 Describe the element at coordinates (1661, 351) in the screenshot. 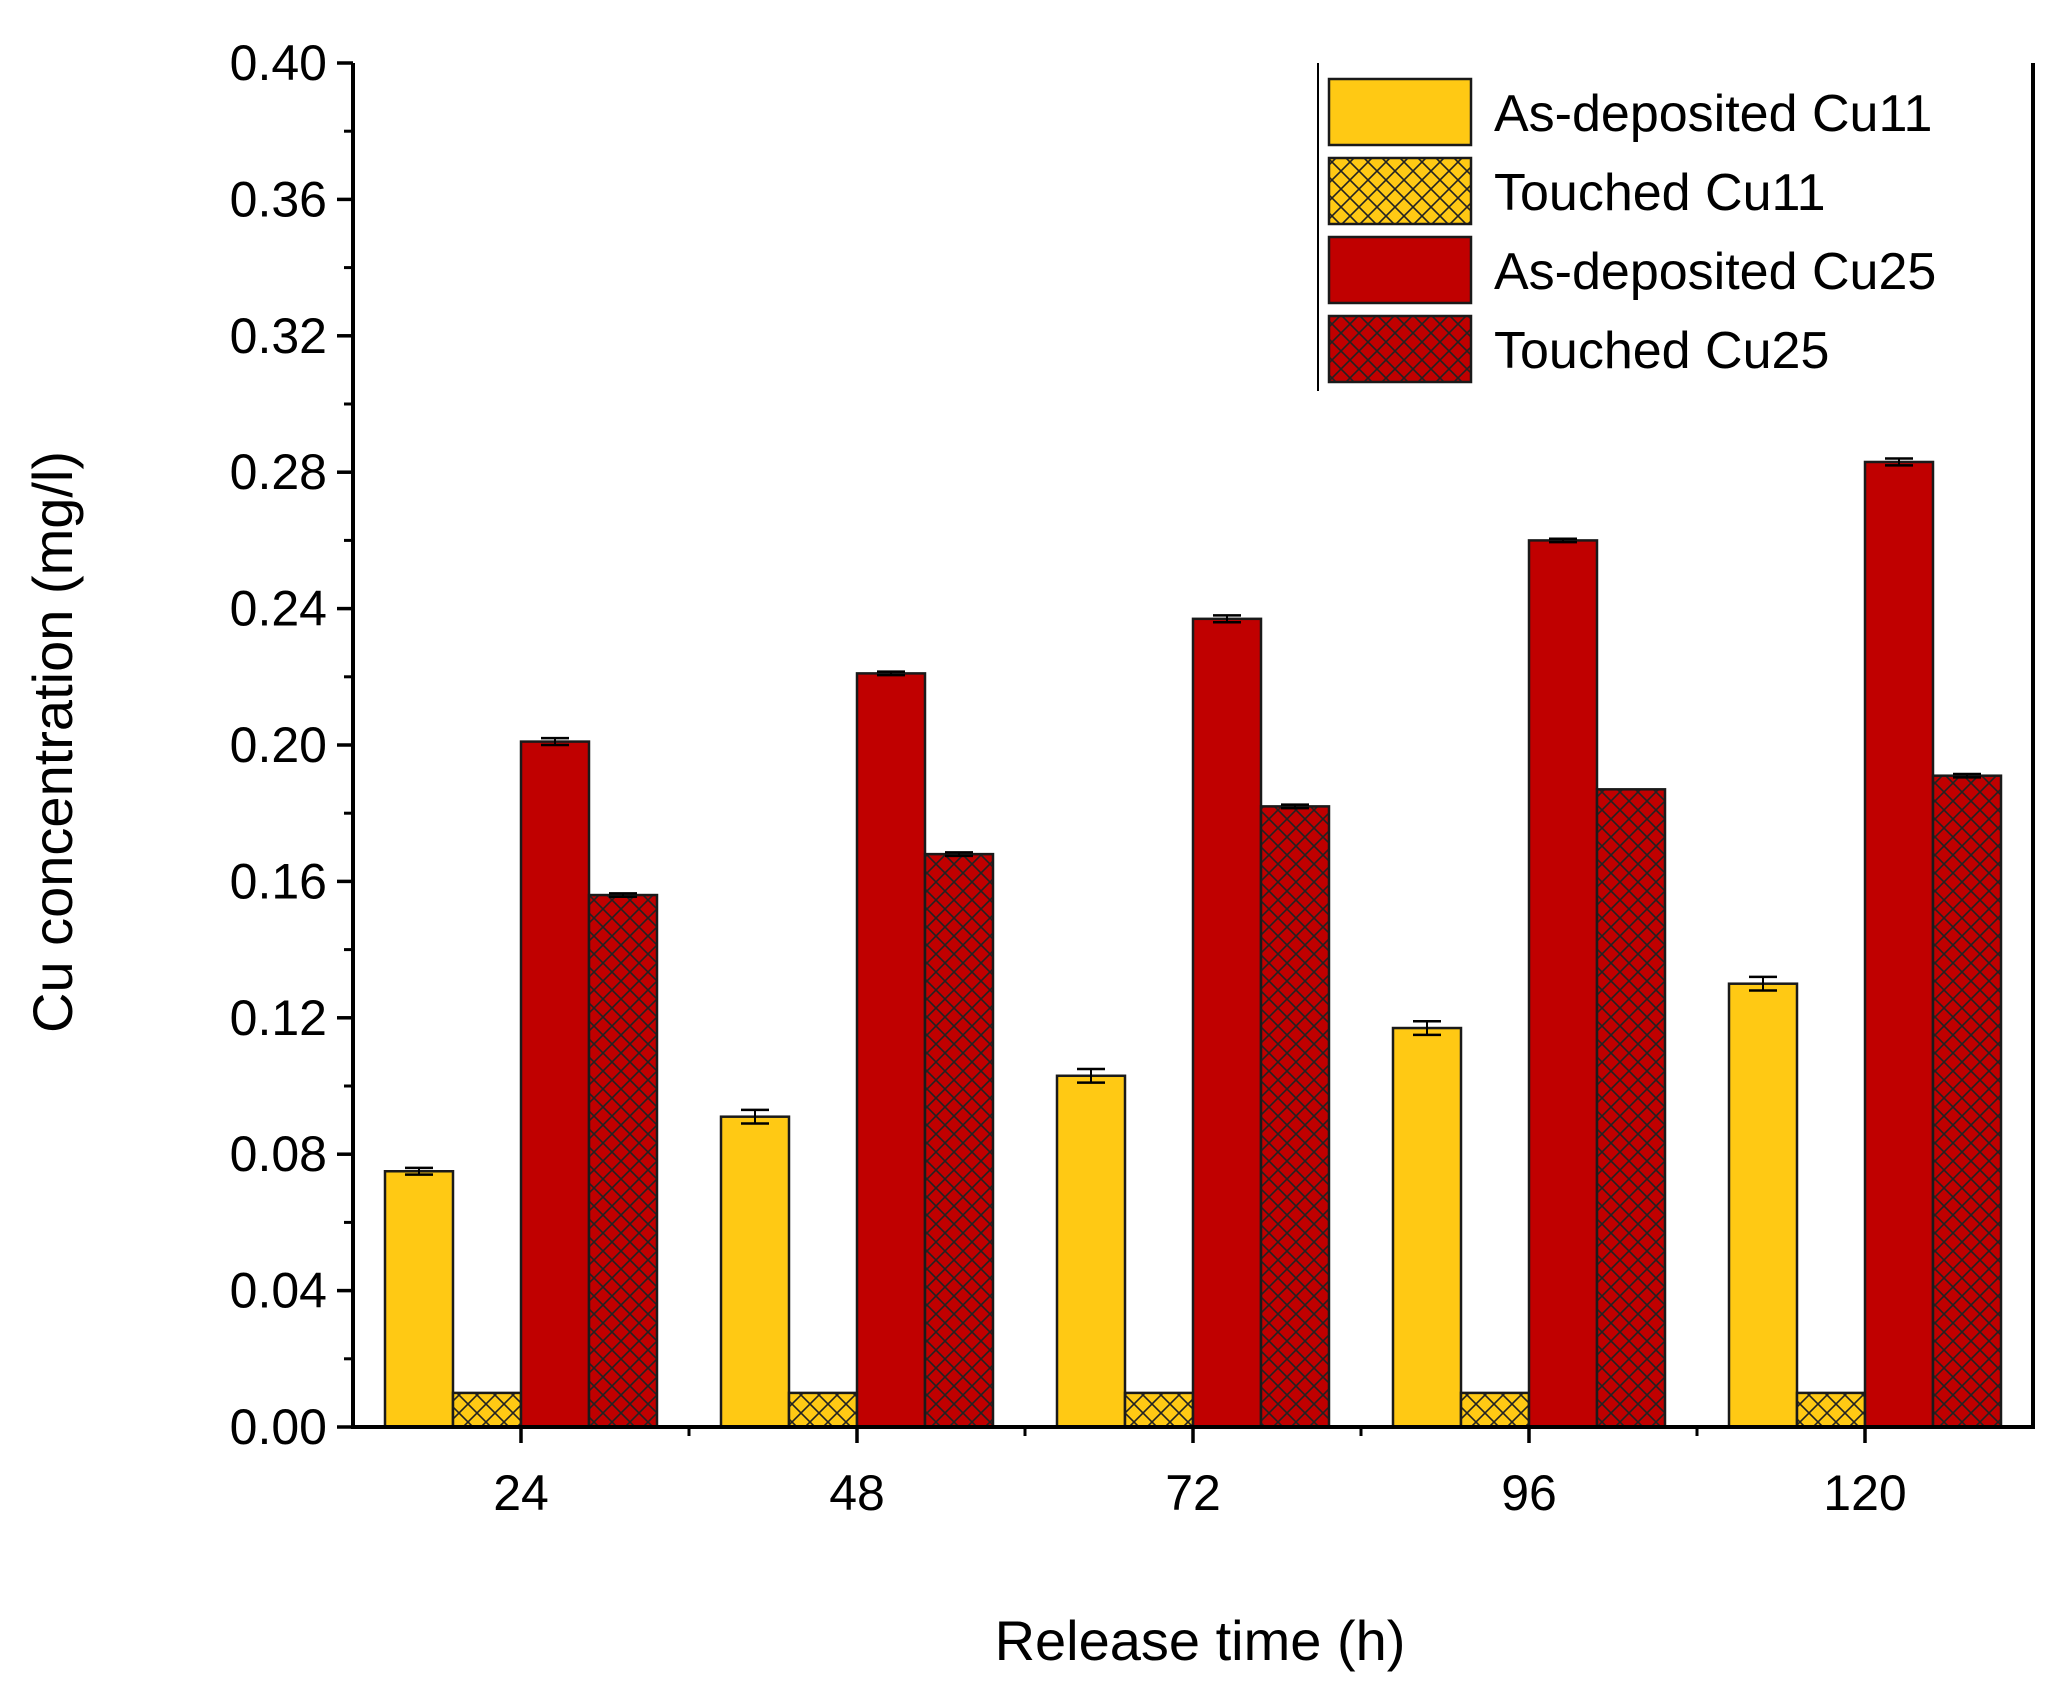

I see `legend-label-3: Touched Cu25` at that location.